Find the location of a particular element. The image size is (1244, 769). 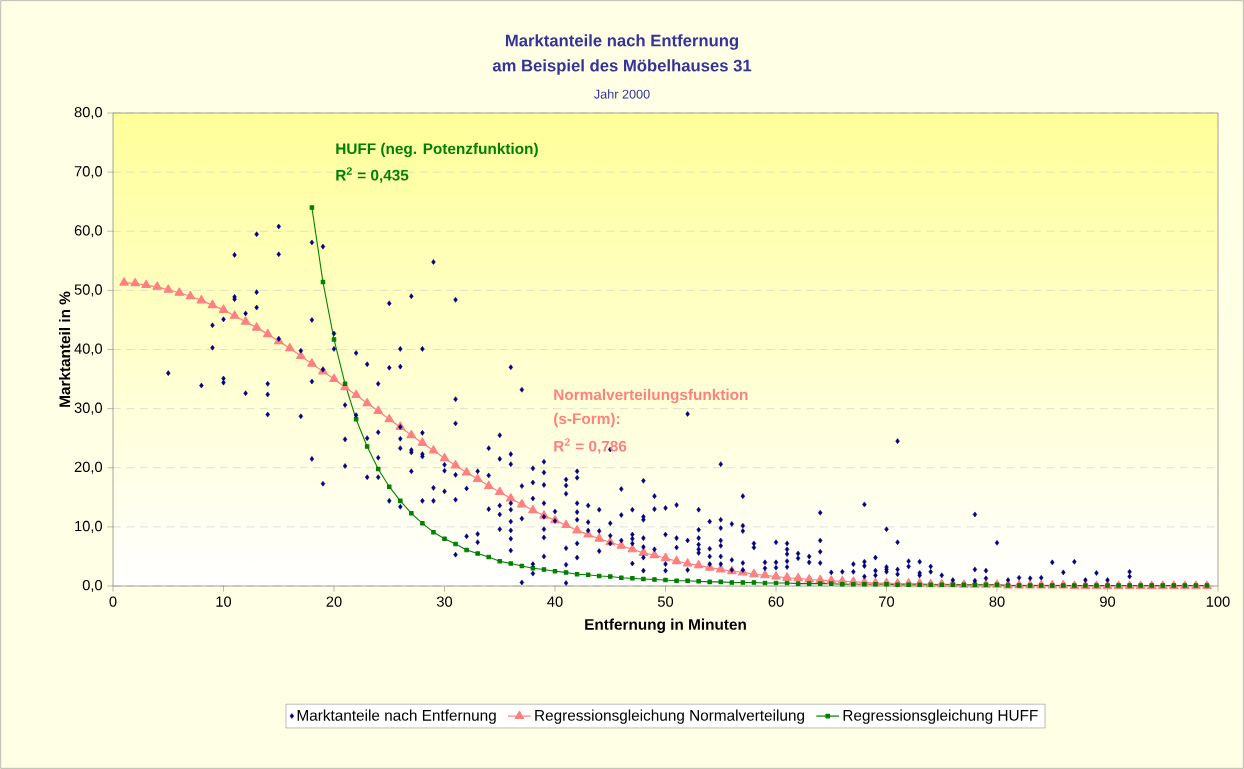

annotation: Normalverteilungsfunktion is located at coordinates (651, 396).